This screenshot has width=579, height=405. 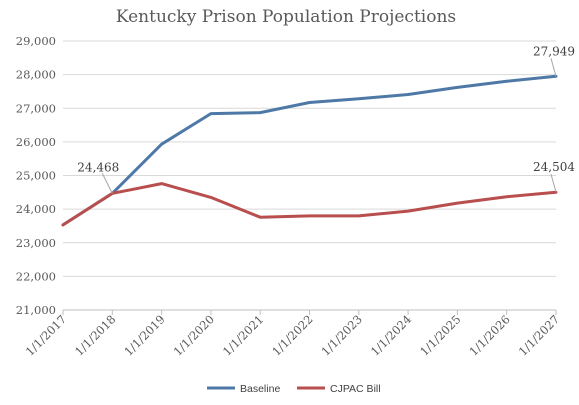 I want to click on x-tick-label: 1/1/2018, so click(x=95, y=335).